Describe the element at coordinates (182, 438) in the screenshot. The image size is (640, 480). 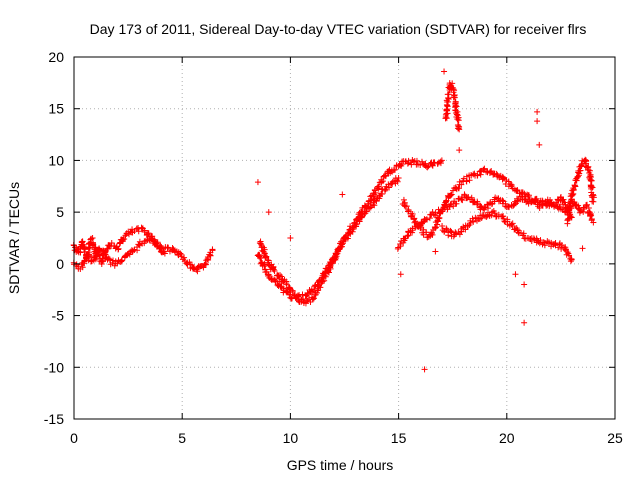
I see `x-tick-label: 5` at that location.